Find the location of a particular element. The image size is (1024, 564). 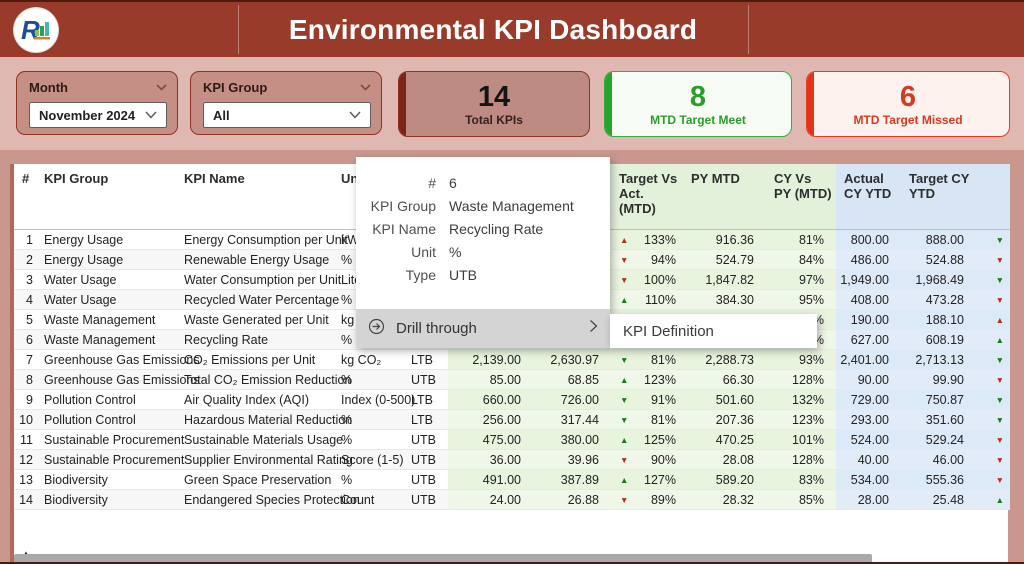

cell-target-cy-ytd: 2,713.13 is located at coordinates (938, 359).